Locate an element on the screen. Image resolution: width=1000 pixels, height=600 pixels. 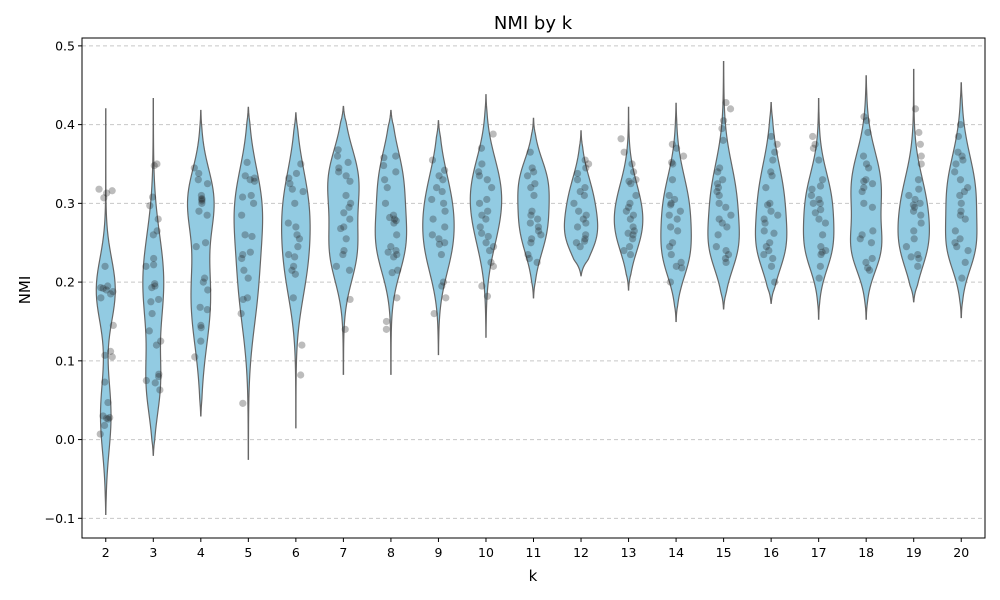
violin-k18 is located at coordinates (866, 197).